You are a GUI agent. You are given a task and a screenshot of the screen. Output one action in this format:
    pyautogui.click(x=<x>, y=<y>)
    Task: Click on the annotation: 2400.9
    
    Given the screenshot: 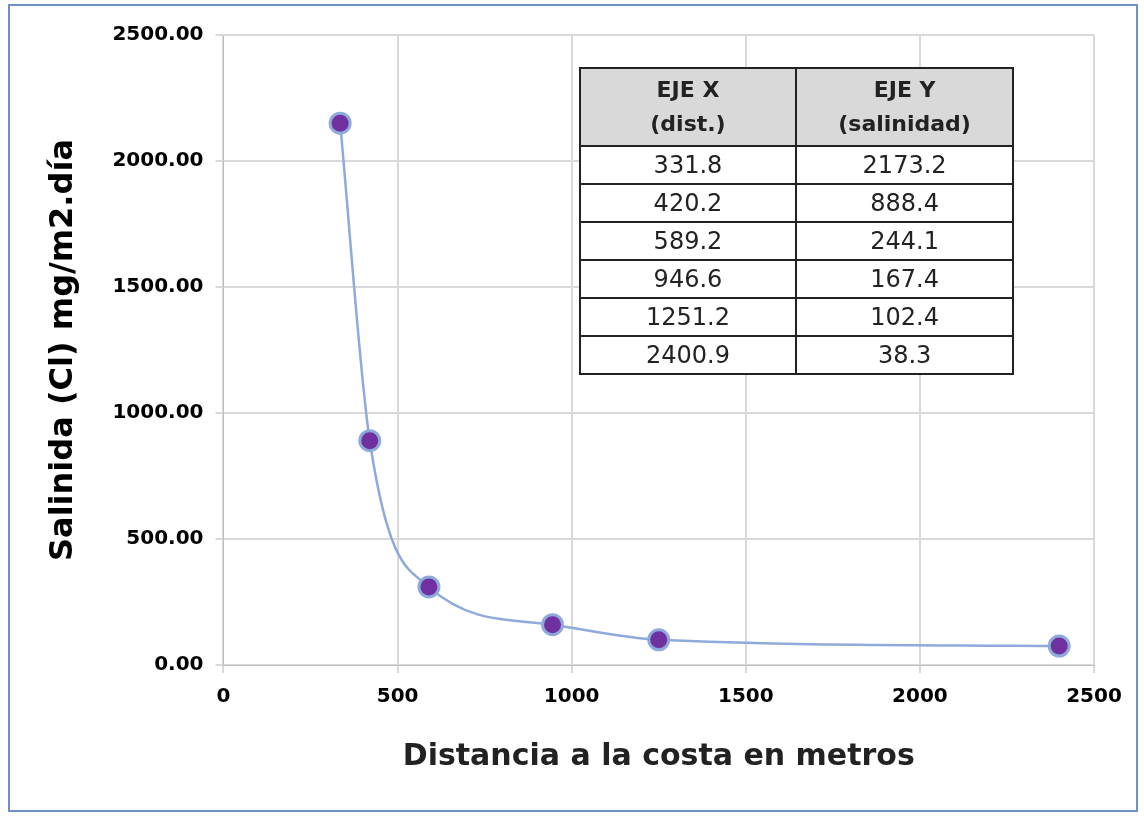 What is the action you would take?
    pyautogui.click(x=688, y=354)
    